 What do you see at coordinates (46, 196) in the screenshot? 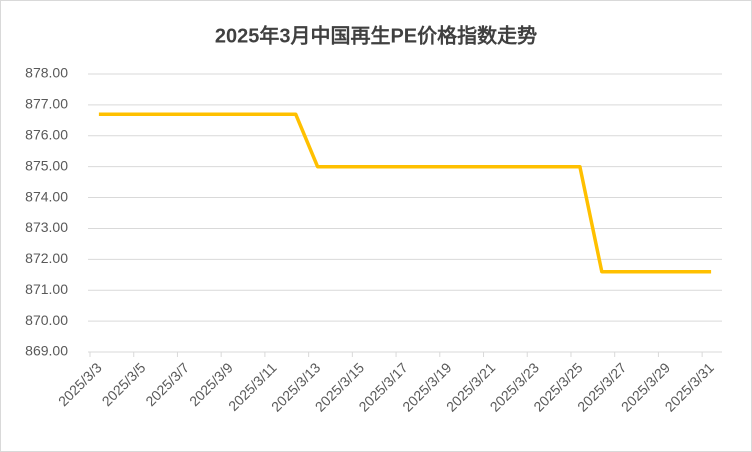
I see `y-tick-label: 874.00` at bounding box center [46, 196].